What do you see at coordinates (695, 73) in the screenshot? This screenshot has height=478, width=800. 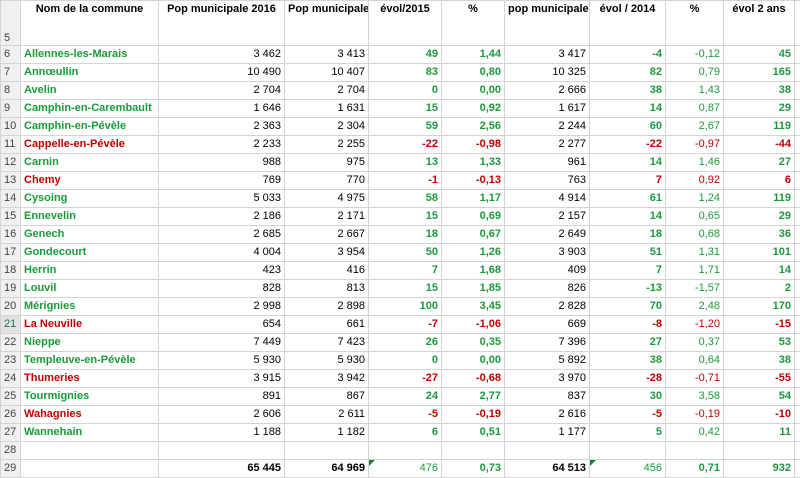 I see `cell-pct-2014: 0,79` at bounding box center [695, 73].